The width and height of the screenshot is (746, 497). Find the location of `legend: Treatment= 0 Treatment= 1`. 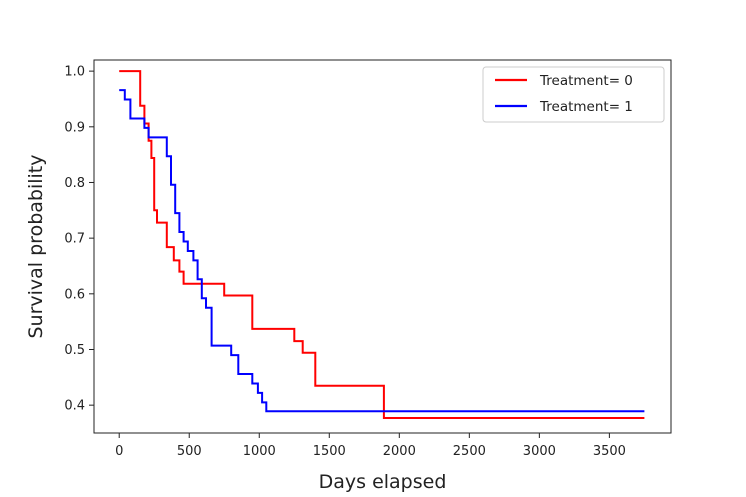

legend: Treatment= 0 Treatment= 1 is located at coordinates (573, 94).